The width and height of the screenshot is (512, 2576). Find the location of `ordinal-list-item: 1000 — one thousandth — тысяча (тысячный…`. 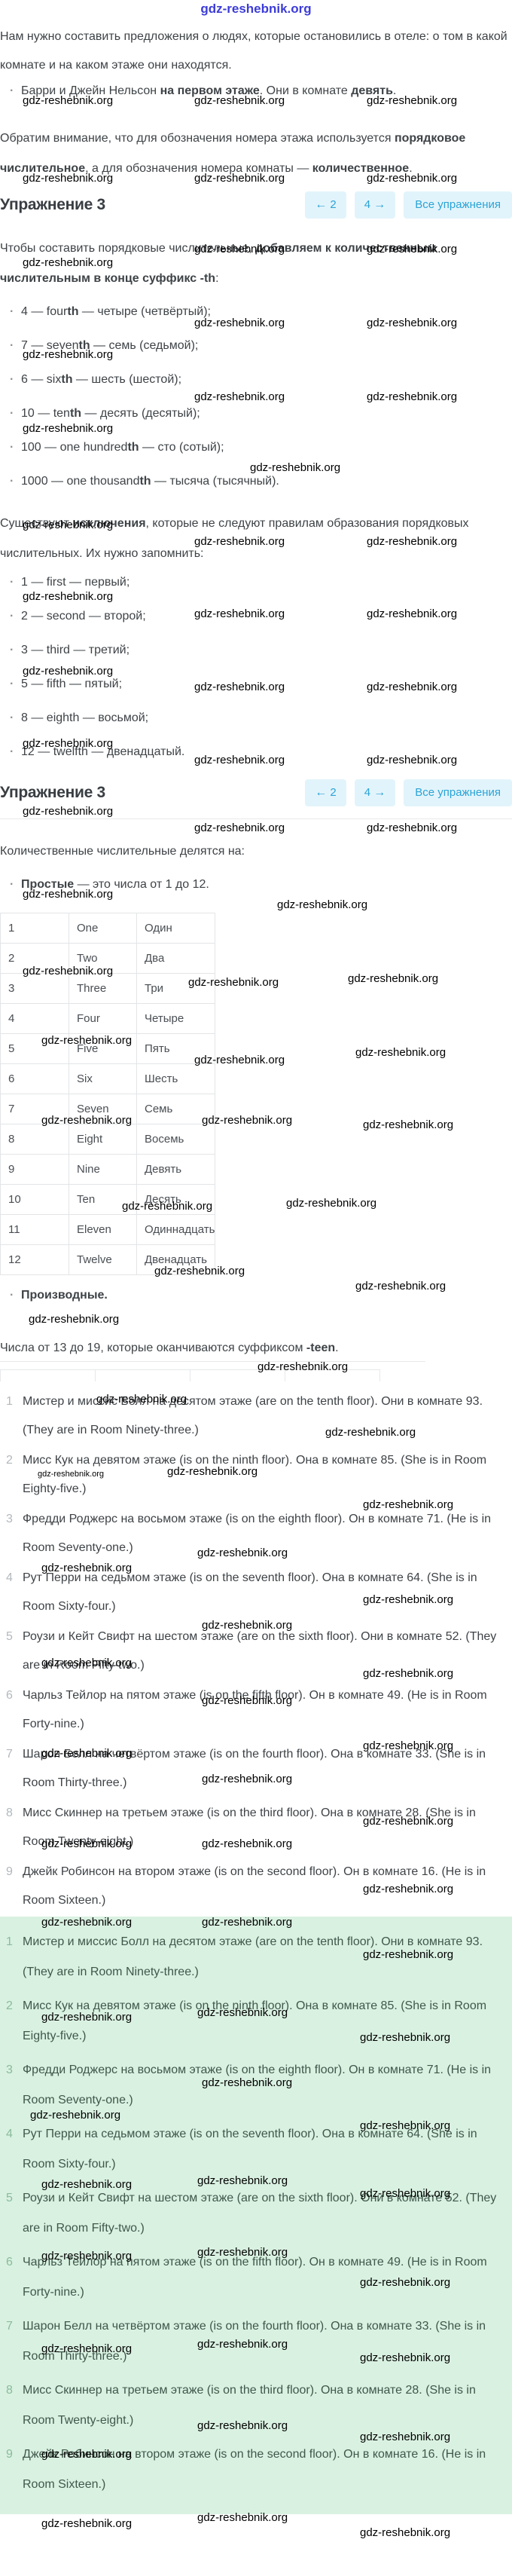

ordinal-list-item: 1000 — one thousandth — тысяча (тысячный… is located at coordinates (256, 482).